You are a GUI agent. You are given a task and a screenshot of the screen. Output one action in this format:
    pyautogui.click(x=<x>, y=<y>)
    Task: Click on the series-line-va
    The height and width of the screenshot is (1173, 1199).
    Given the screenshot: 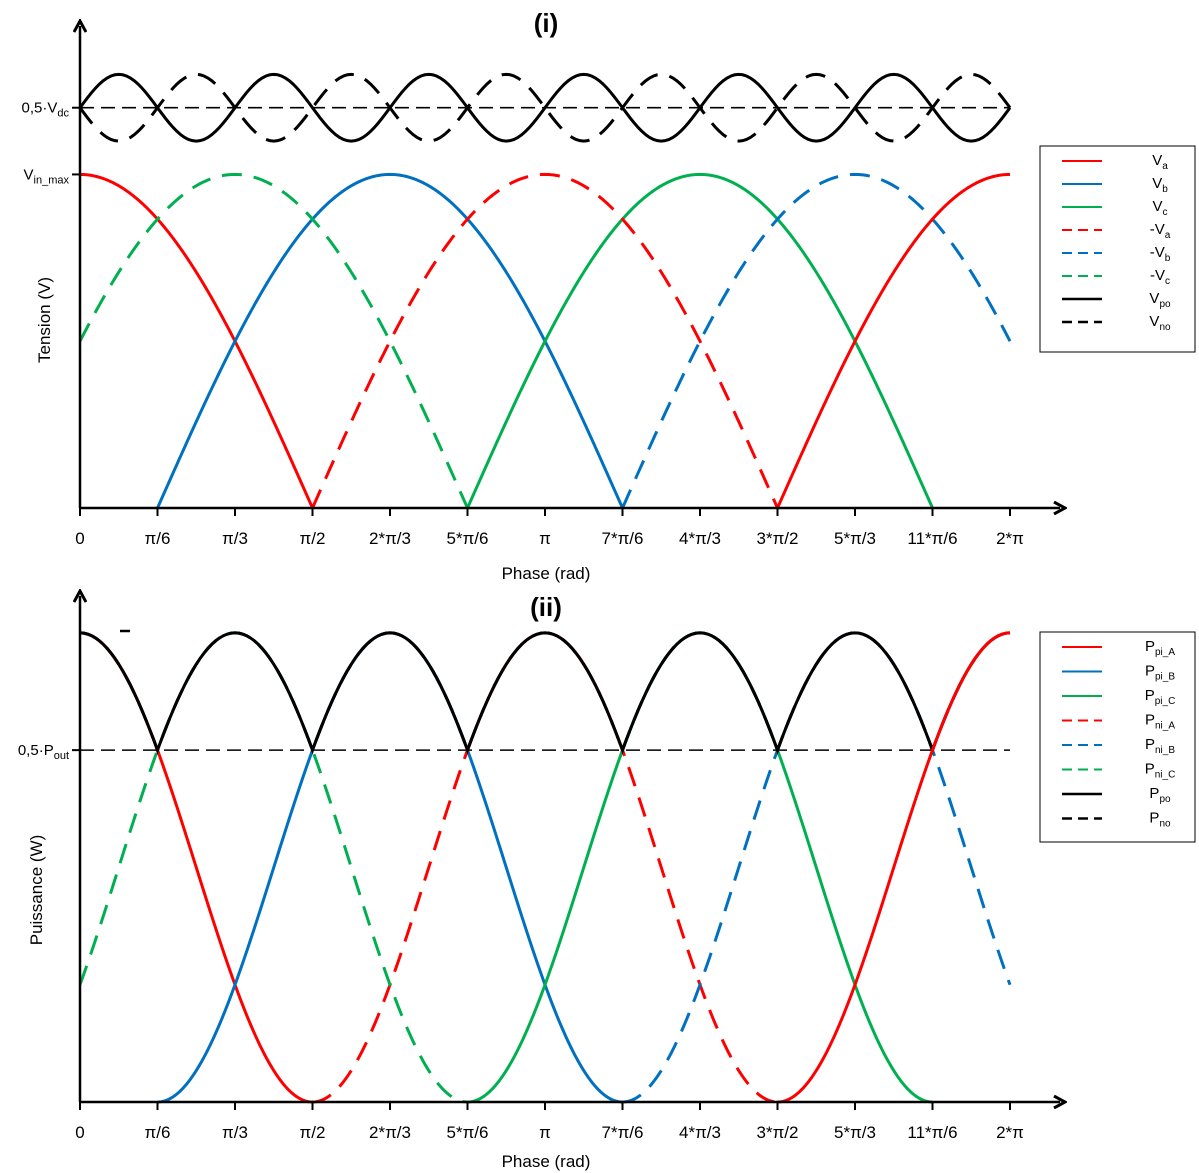 What is the action you would take?
    pyautogui.click(x=196, y=340)
    